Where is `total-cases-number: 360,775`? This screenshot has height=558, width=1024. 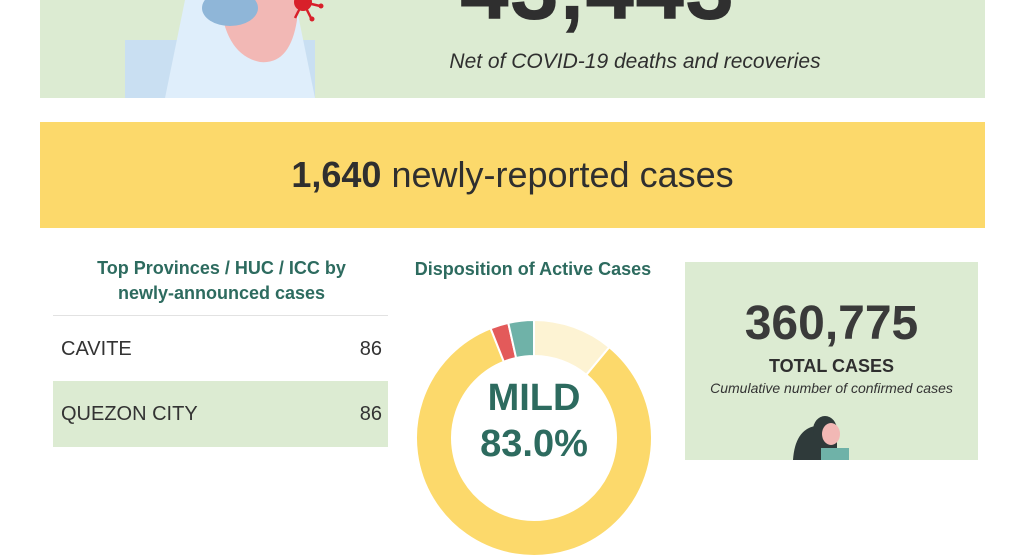
total-cases-number: 360,775 is located at coordinates (831, 323).